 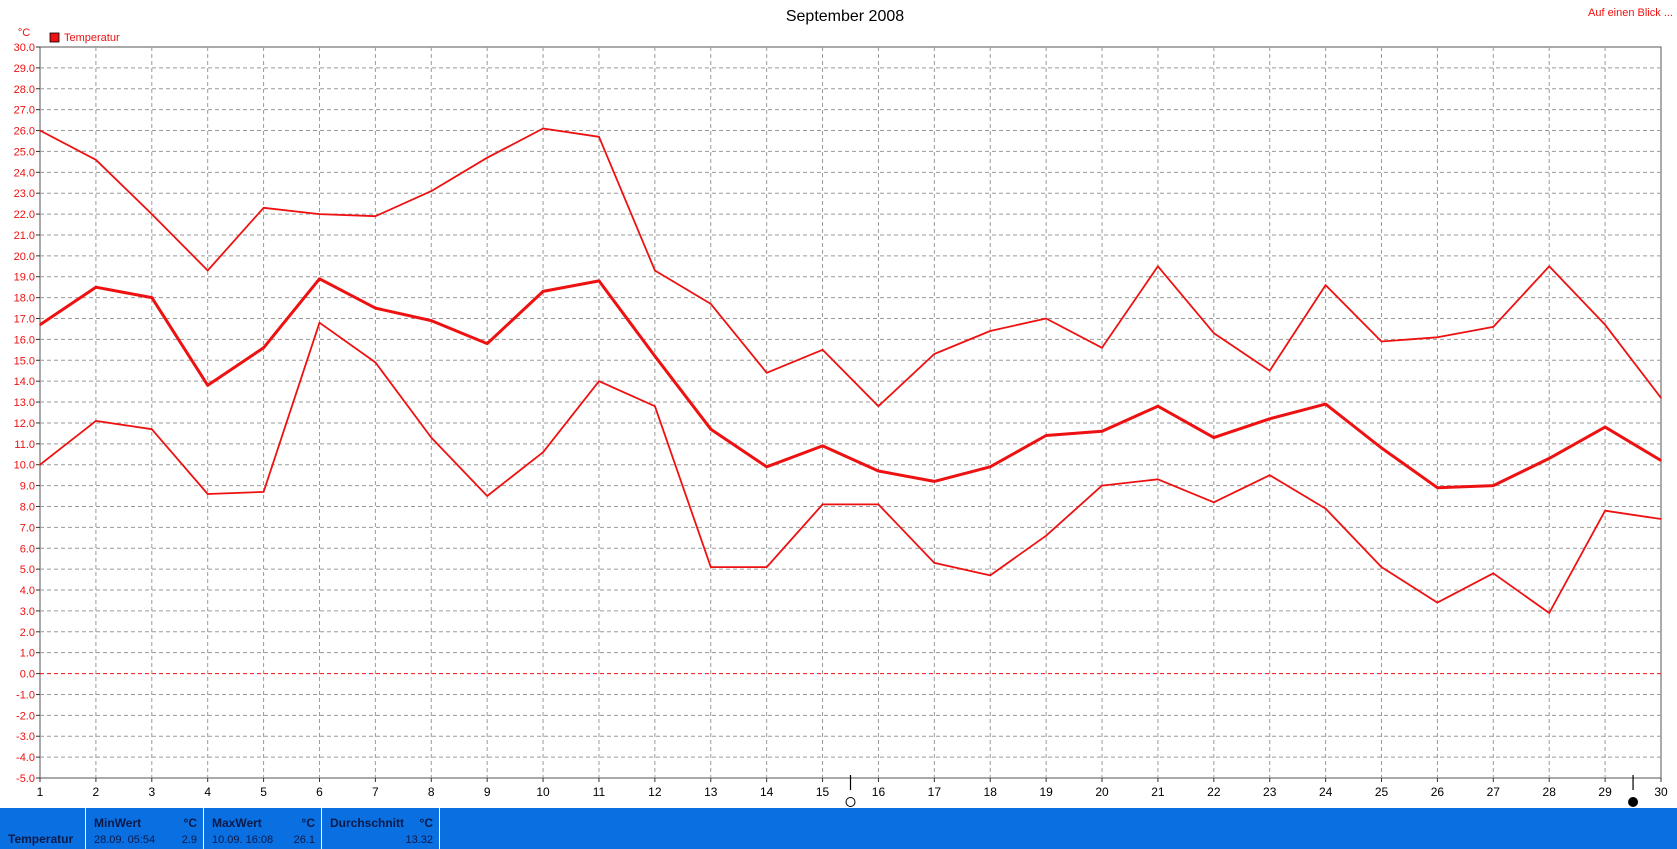 What do you see at coordinates (845, 16) in the screenshot?
I see `chart-title: September 2008` at bounding box center [845, 16].